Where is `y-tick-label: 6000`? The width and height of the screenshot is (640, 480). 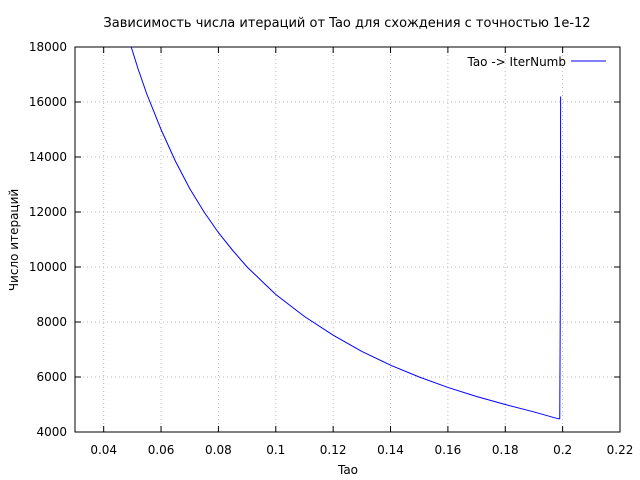 y-tick-label: 6000 is located at coordinates (51, 377).